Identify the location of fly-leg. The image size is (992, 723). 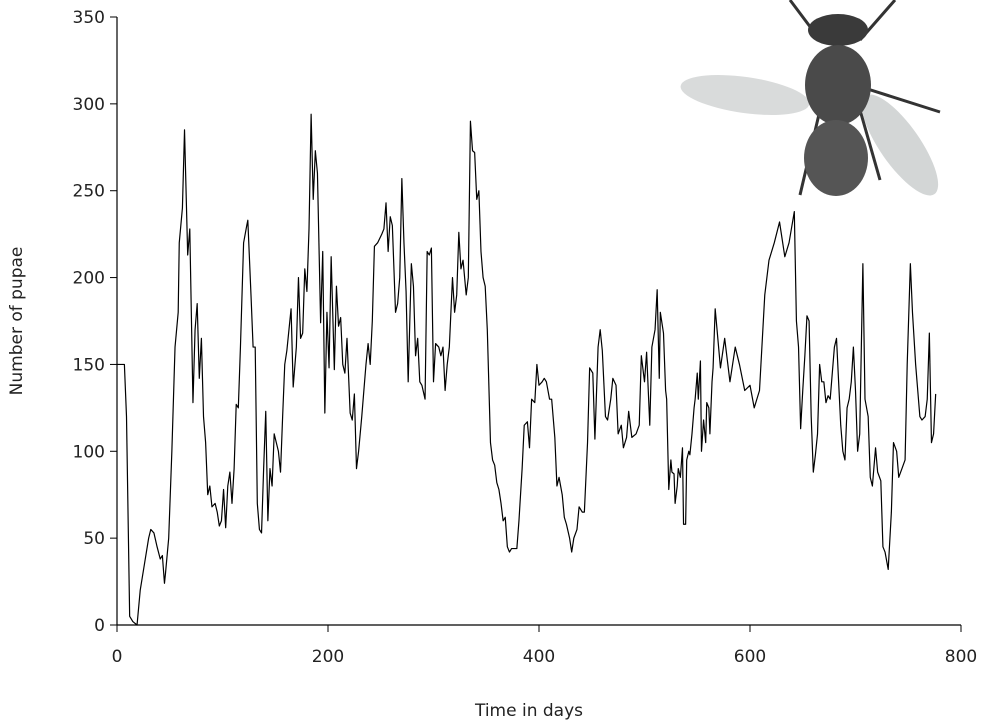
(870, 145).